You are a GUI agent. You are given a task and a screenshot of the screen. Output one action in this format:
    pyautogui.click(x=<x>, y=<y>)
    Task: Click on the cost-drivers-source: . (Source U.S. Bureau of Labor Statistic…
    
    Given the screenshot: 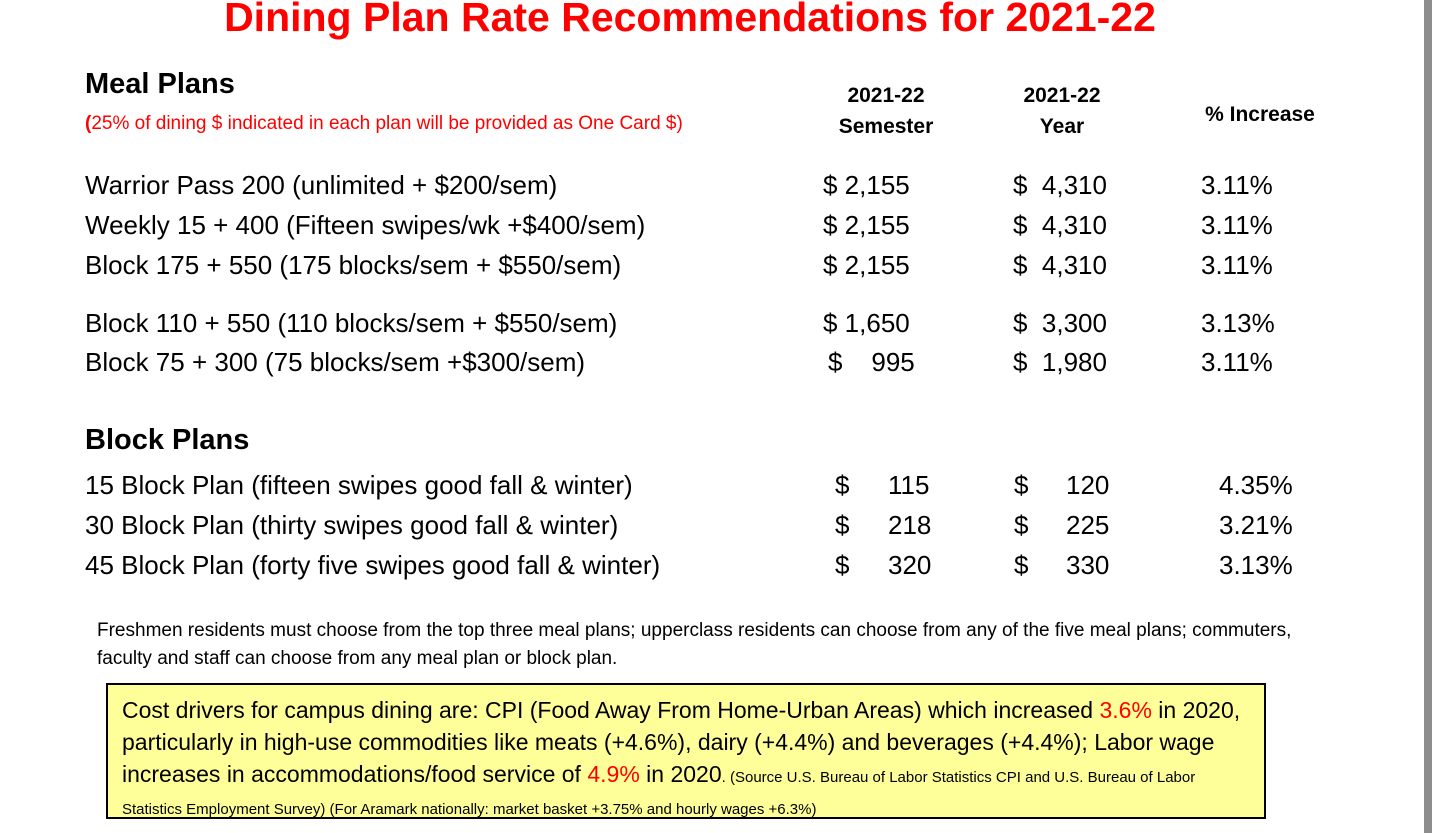 What is the action you would take?
    pyautogui.click(x=659, y=793)
    